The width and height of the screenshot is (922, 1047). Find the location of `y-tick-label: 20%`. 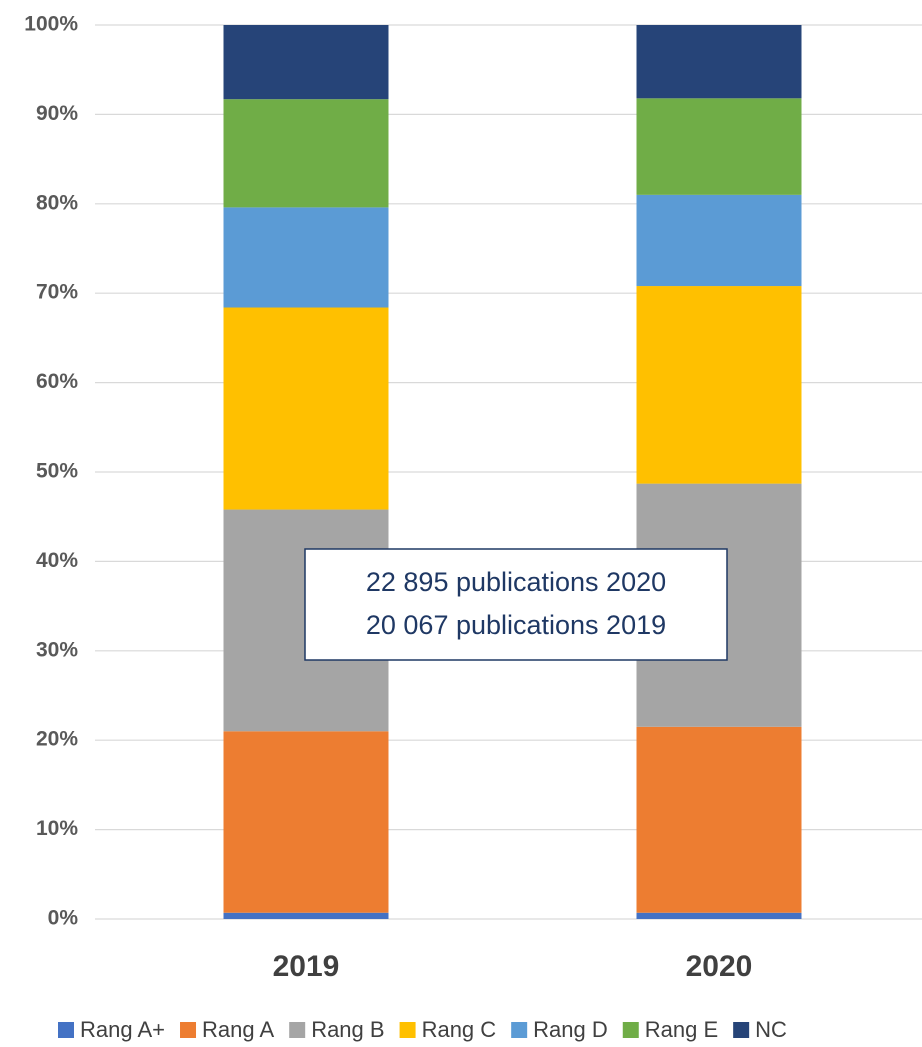

y-tick-label: 20% is located at coordinates (57, 739).